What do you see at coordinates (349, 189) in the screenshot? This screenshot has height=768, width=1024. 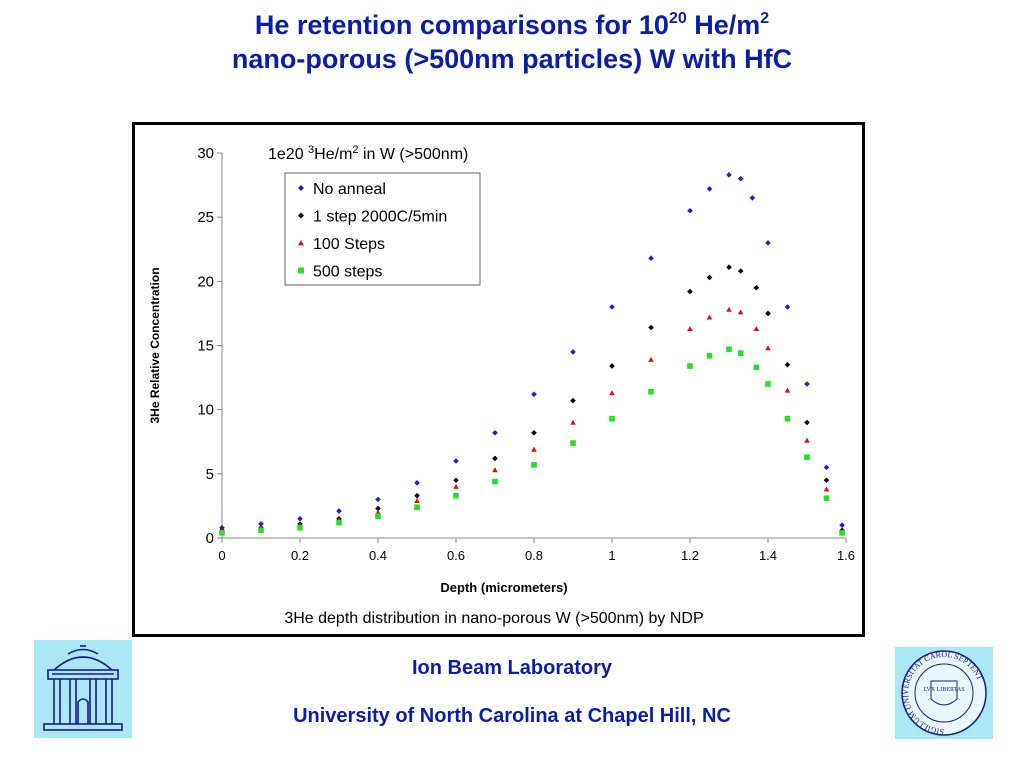 I see `legend-label: No anneal` at bounding box center [349, 189].